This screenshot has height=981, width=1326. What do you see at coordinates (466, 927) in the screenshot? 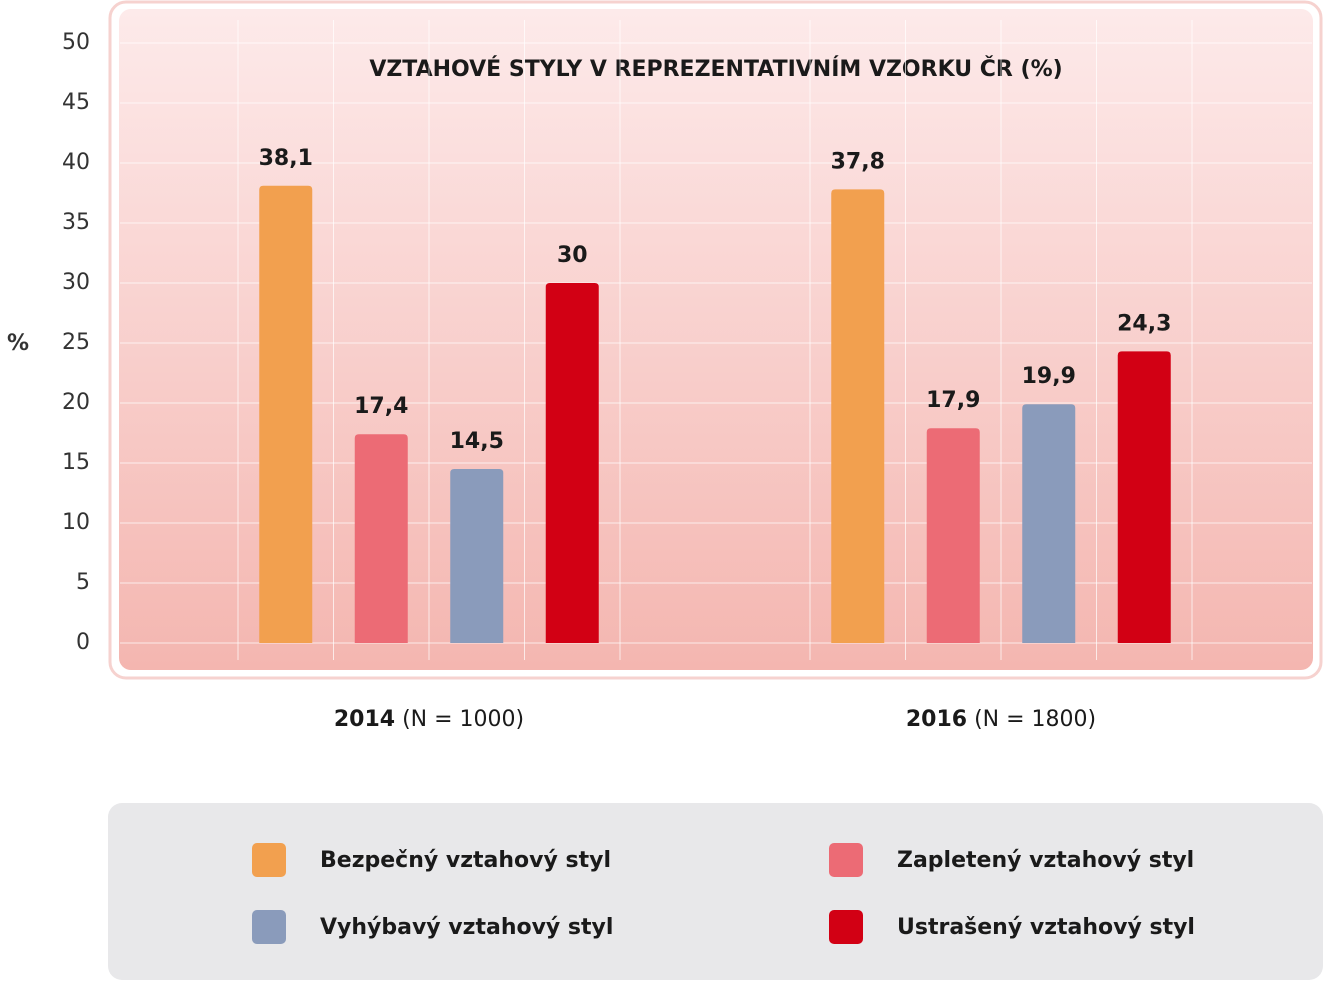
I see `legend-label: Vyhýbavý vztahový styl` at bounding box center [466, 927].